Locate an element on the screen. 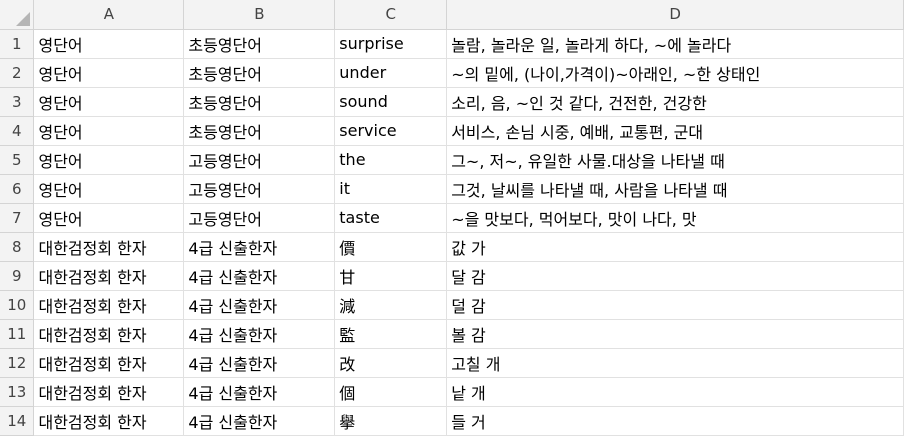 The width and height of the screenshot is (904, 438). table-row: 3 영단어 초등영단어 sound 소리, 음, ~인 것 같다, 건전한, 건강한 is located at coordinates (452, 102).